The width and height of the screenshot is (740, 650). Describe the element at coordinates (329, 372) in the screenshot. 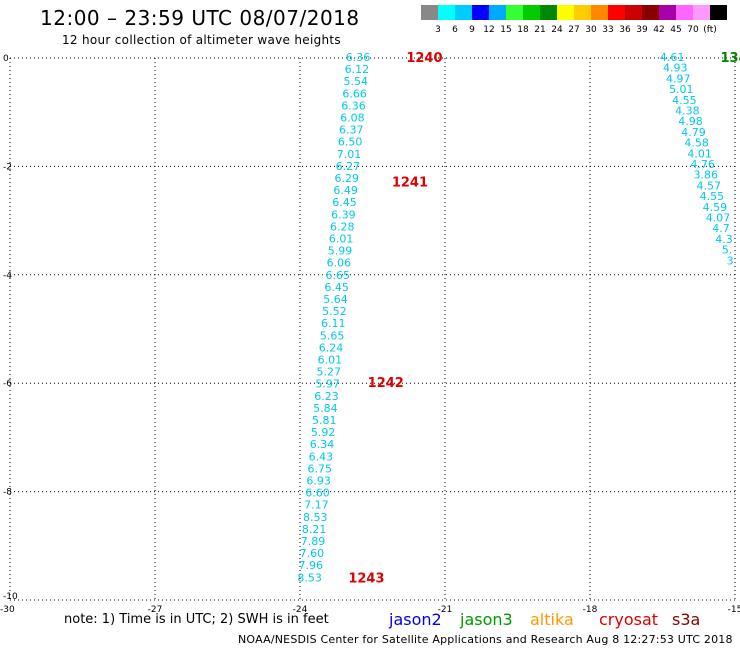

I see `wave-height-value: 5.27` at that location.